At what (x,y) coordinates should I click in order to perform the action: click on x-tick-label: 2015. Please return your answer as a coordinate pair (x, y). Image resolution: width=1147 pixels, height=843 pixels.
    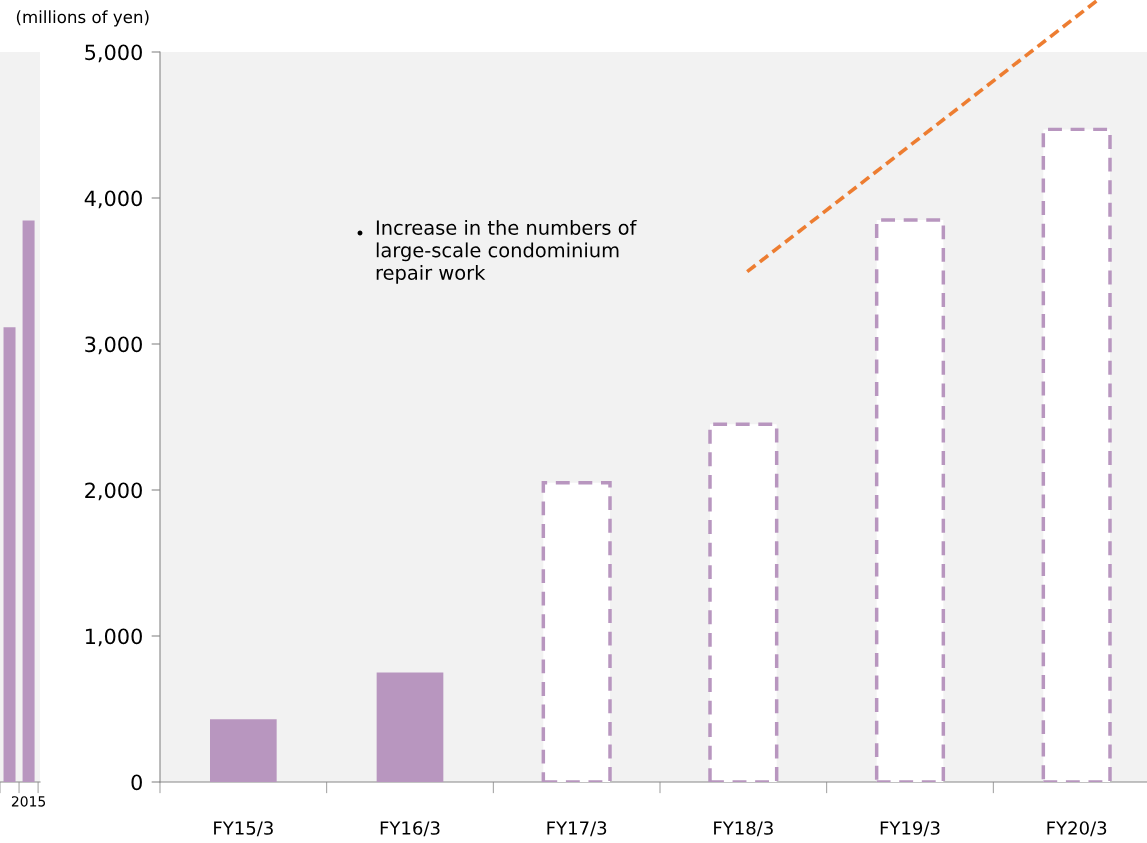
    Looking at the image, I should click on (28, 801).